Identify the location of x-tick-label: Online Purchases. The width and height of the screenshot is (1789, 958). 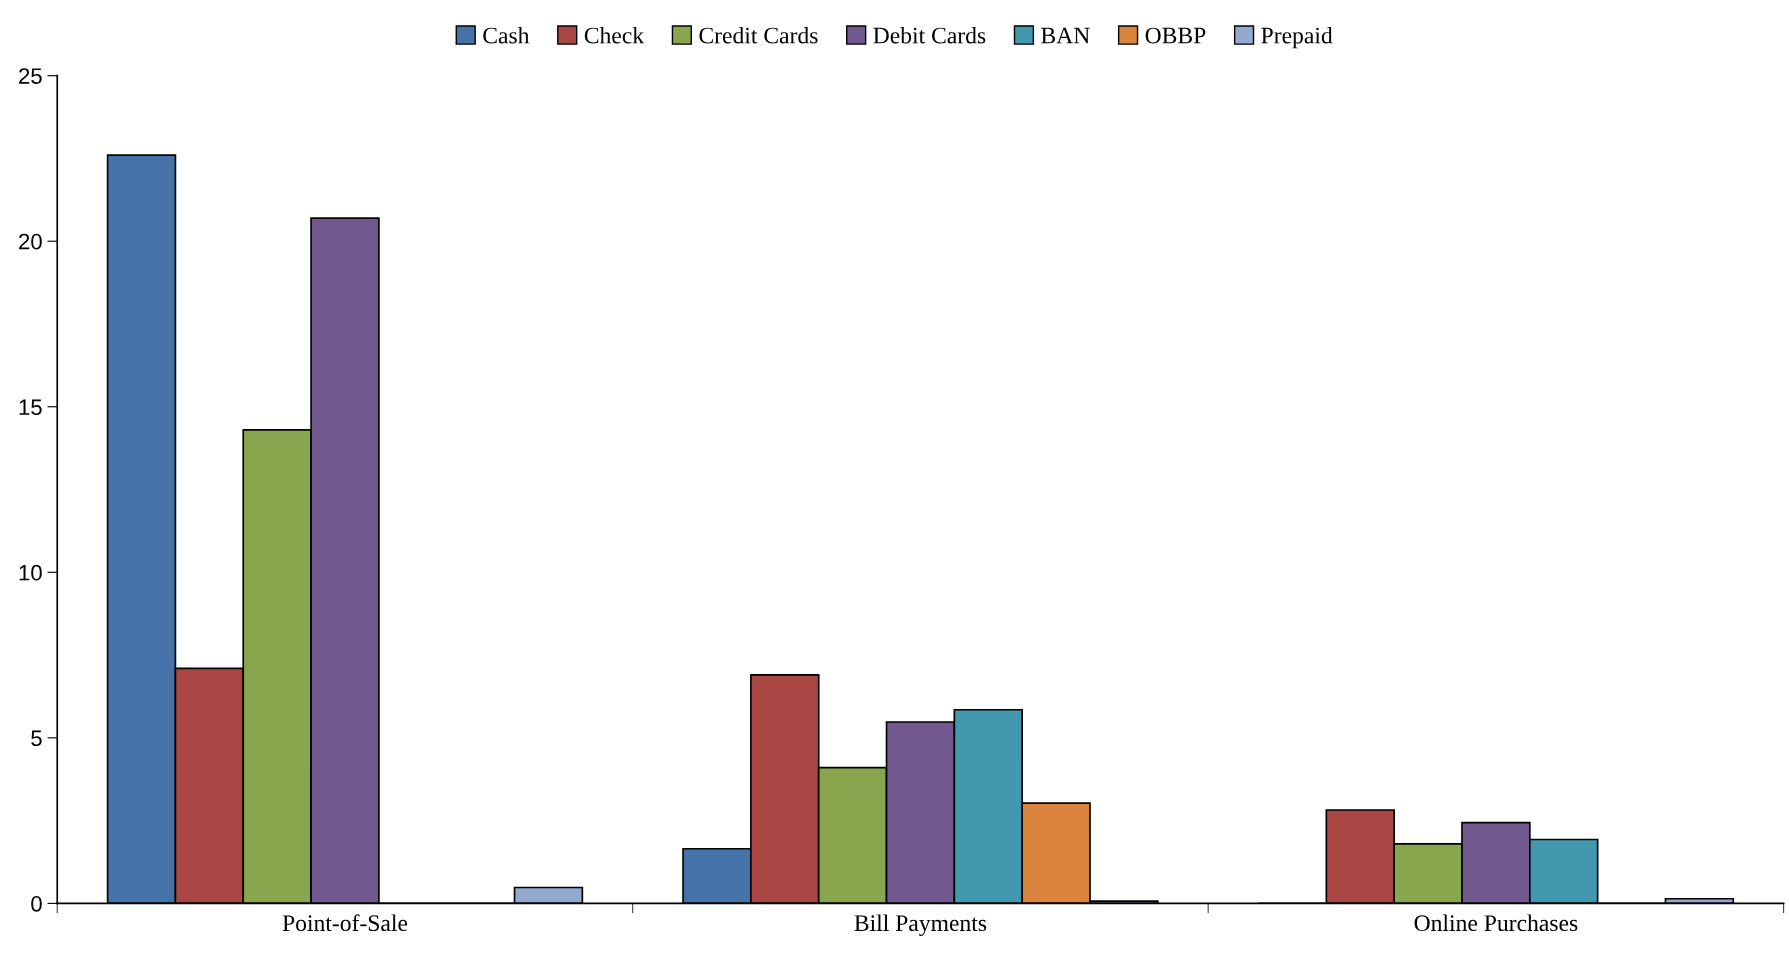
(1496, 923).